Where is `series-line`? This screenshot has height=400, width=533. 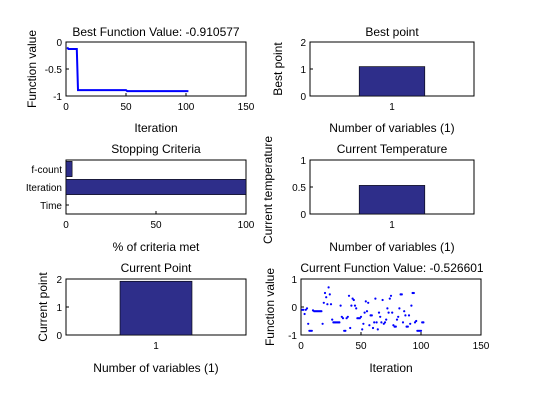
series-line is located at coordinates (127, 69).